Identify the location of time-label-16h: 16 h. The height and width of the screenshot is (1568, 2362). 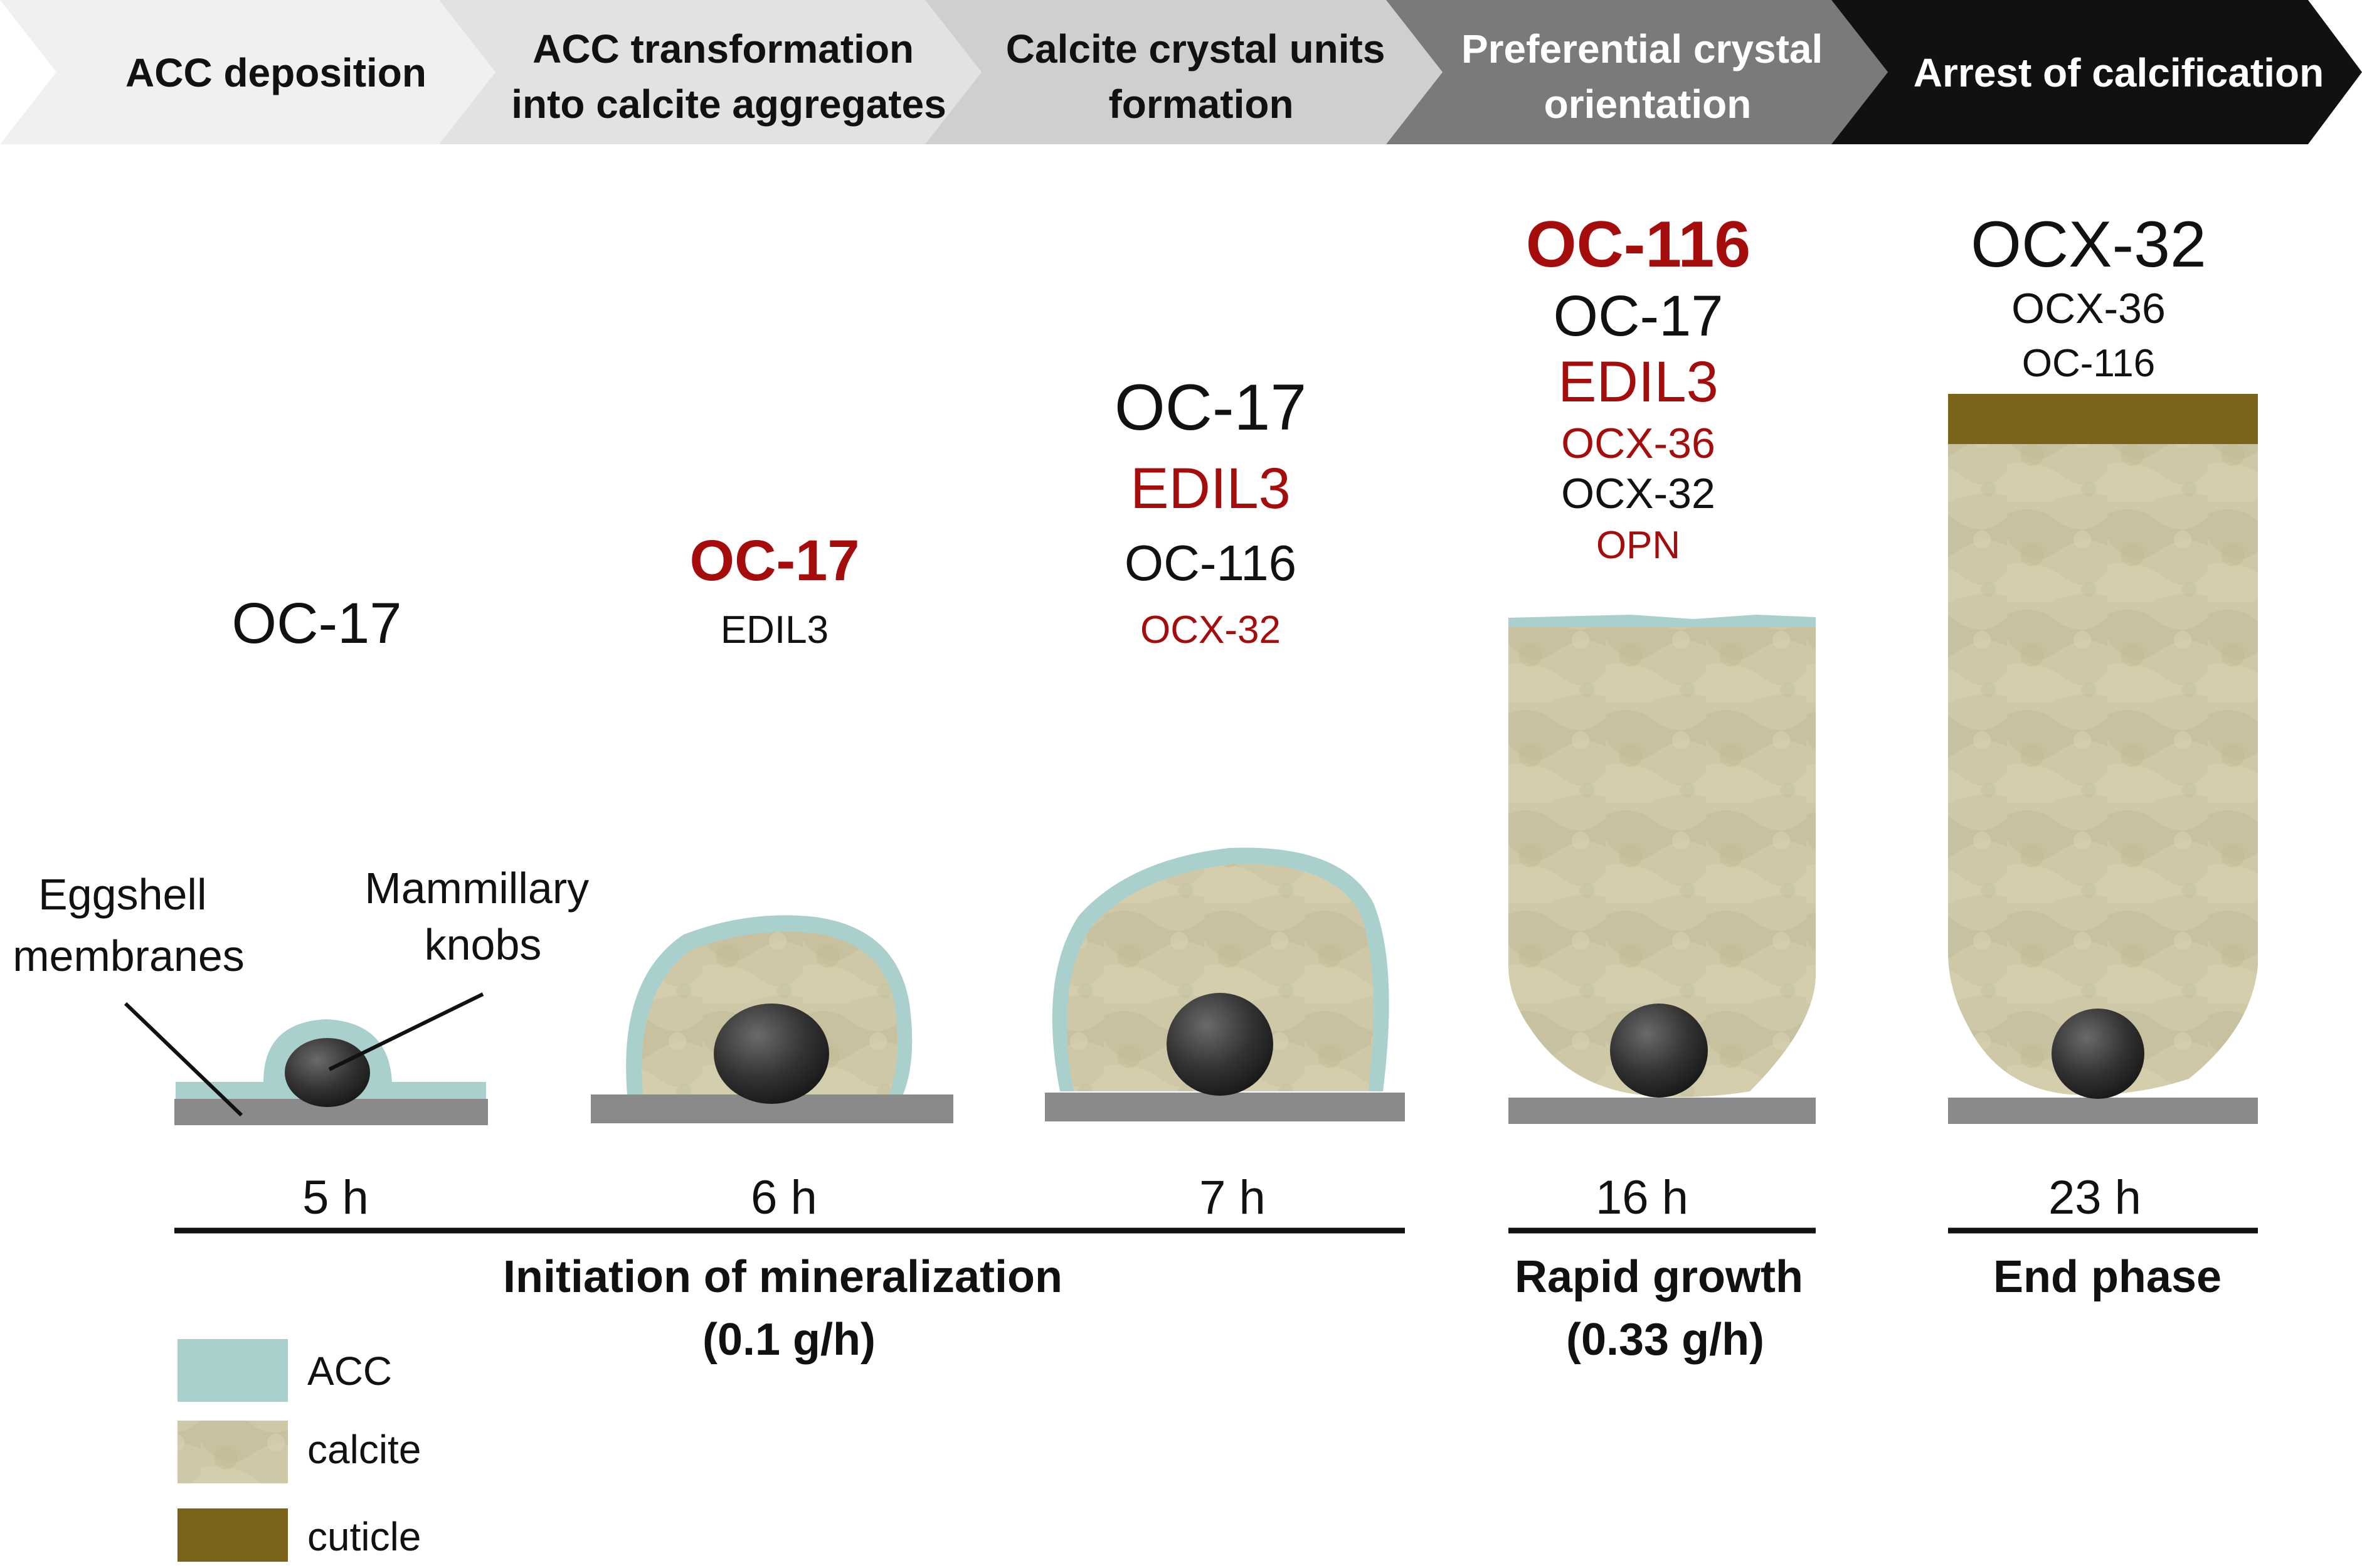
(1642, 1197).